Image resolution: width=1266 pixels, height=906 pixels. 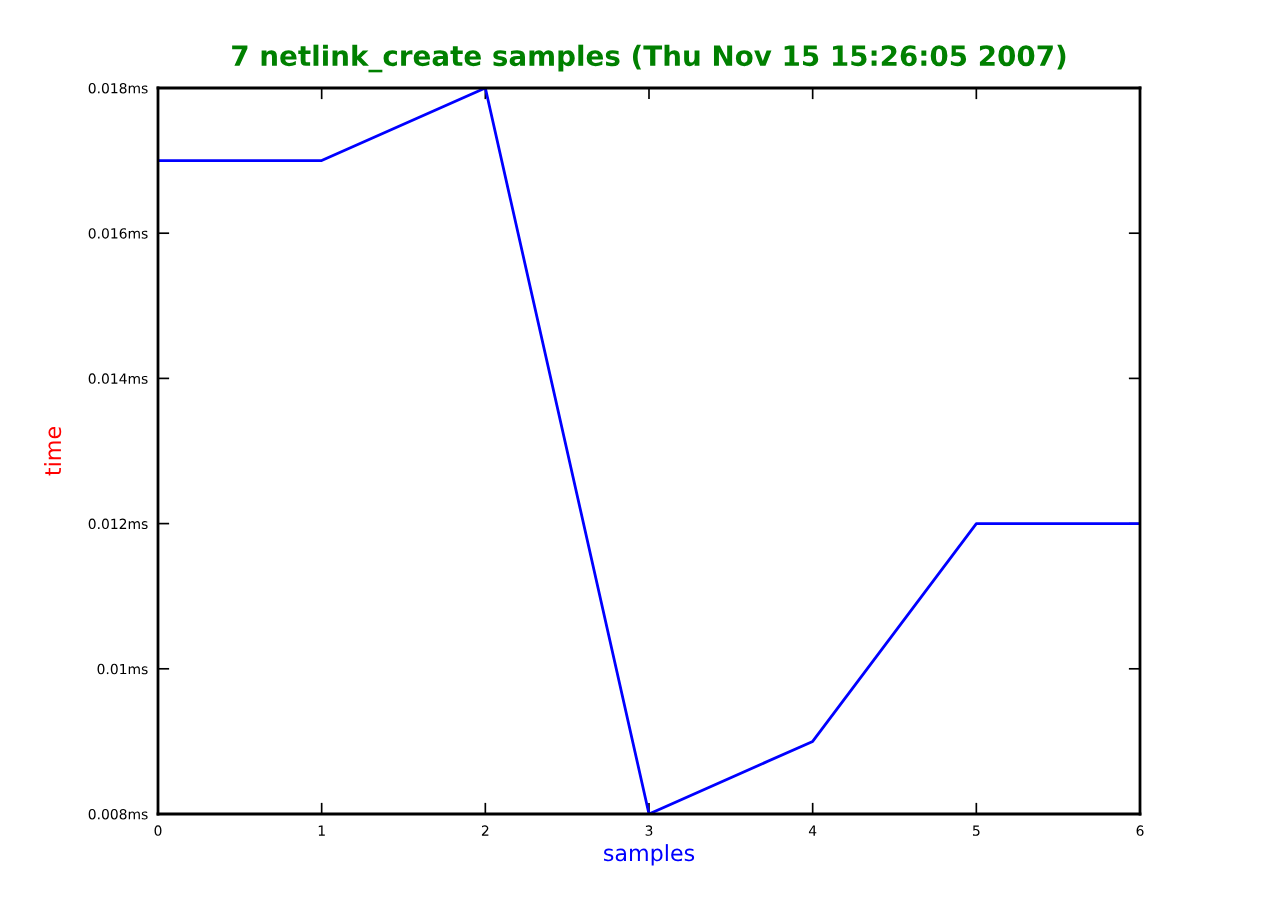 What do you see at coordinates (649, 855) in the screenshot?
I see `x-axis-title: samples` at bounding box center [649, 855].